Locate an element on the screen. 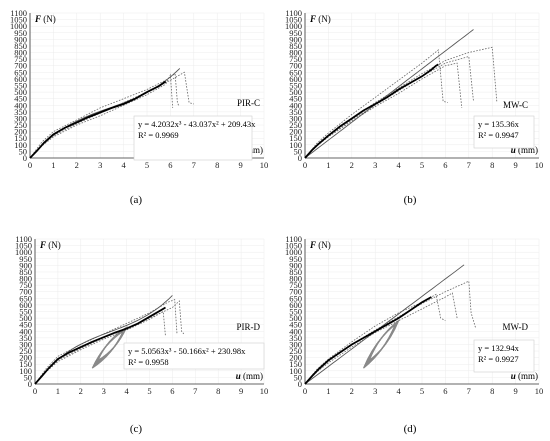 This screenshot has height=441, width=550. y-tick-label: 650 is located at coordinates (295, 298).